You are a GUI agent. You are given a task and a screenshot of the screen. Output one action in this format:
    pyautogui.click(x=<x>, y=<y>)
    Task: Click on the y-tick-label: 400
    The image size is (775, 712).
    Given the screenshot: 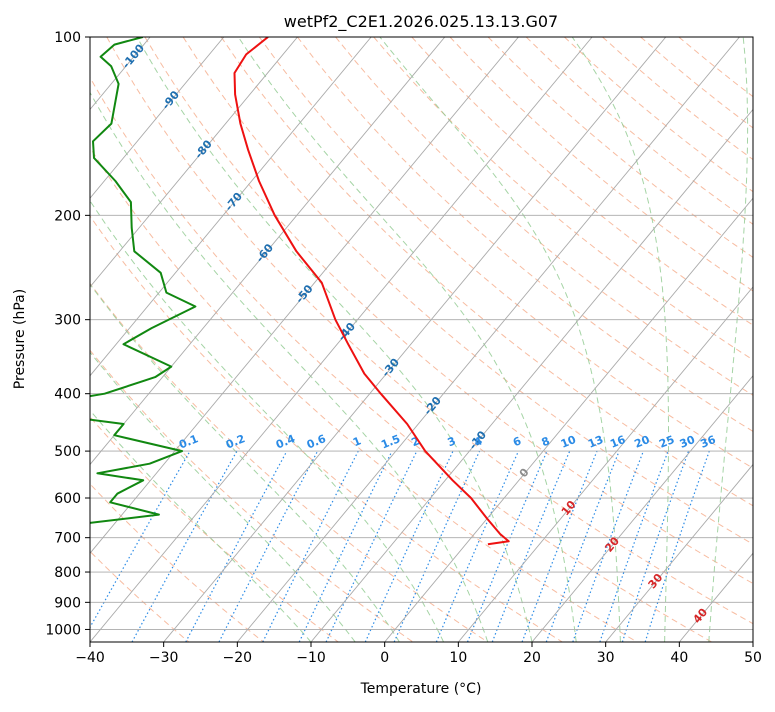 What is the action you would take?
    pyautogui.click(x=67, y=395)
    